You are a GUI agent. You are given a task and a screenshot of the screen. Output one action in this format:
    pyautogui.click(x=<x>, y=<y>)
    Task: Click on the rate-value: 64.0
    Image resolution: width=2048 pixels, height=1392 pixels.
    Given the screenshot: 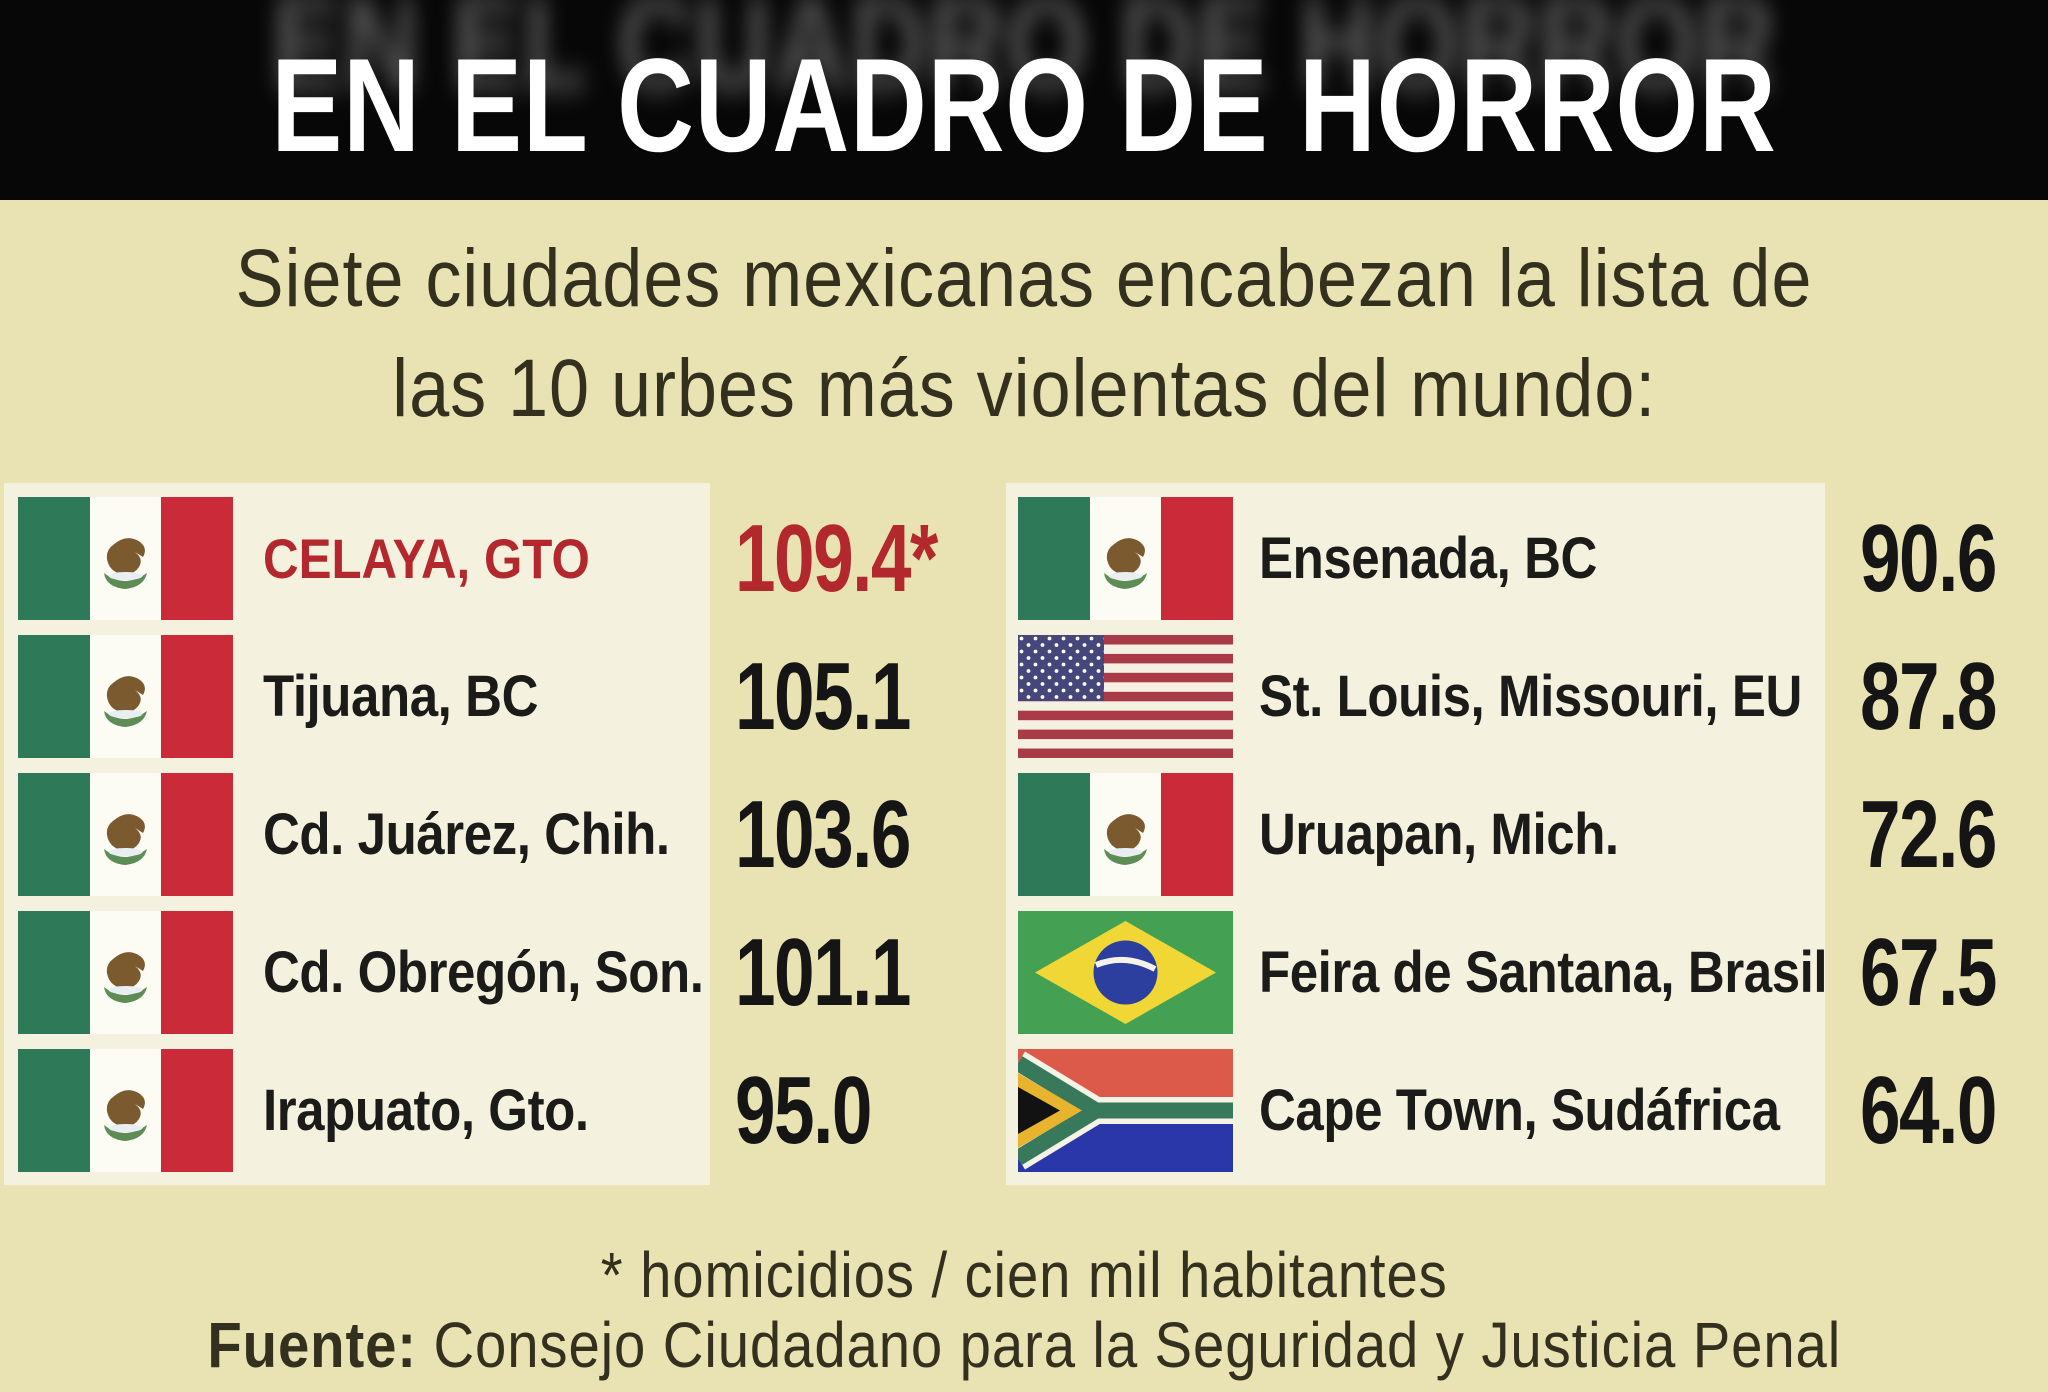 What is the action you would take?
    pyautogui.click(x=1928, y=1110)
    